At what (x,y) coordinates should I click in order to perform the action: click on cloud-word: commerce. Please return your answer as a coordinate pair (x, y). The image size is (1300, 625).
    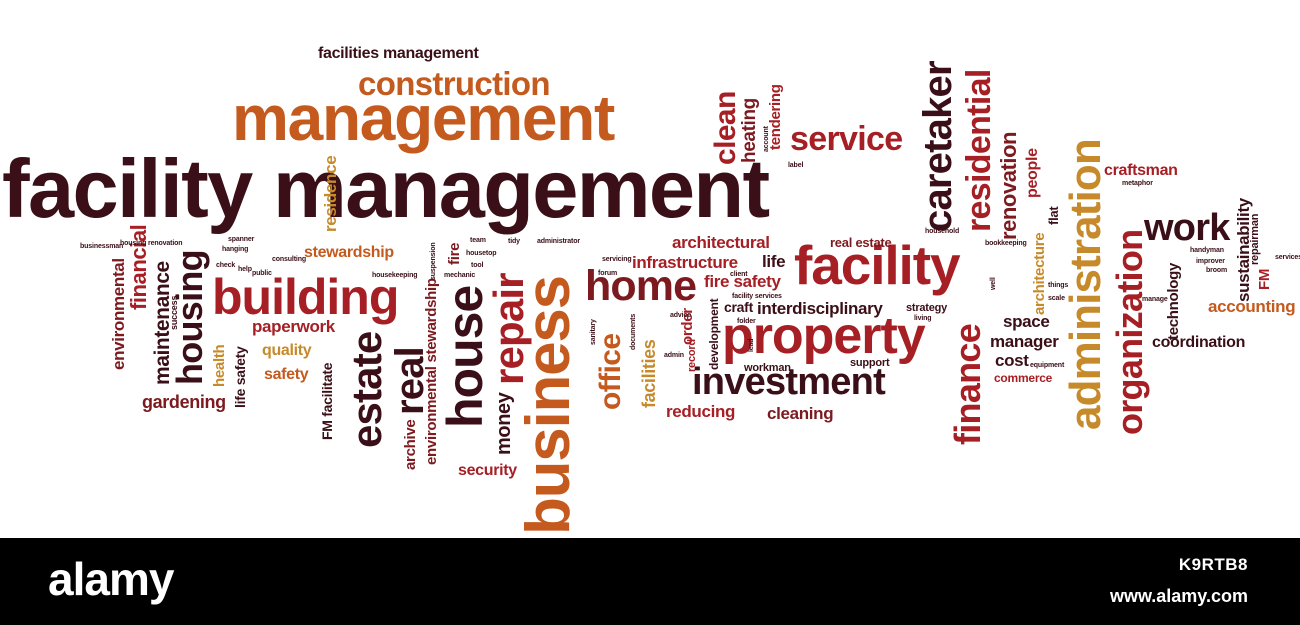
    Looking at the image, I should click on (1023, 378).